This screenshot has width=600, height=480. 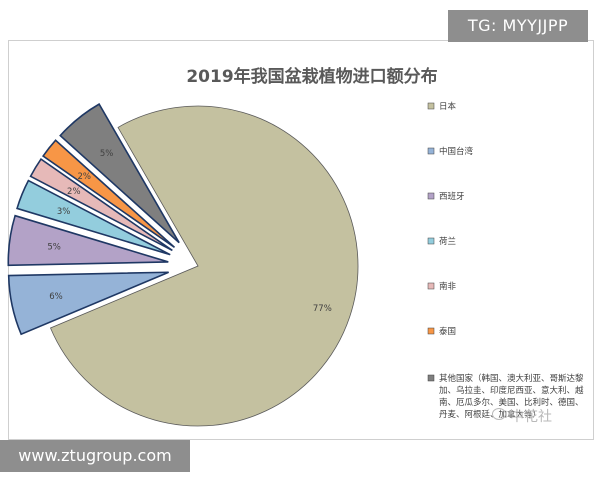 What do you see at coordinates (95, 456) in the screenshot?
I see `watermark-bottom: www.ztugroup.com` at bounding box center [95, 456].